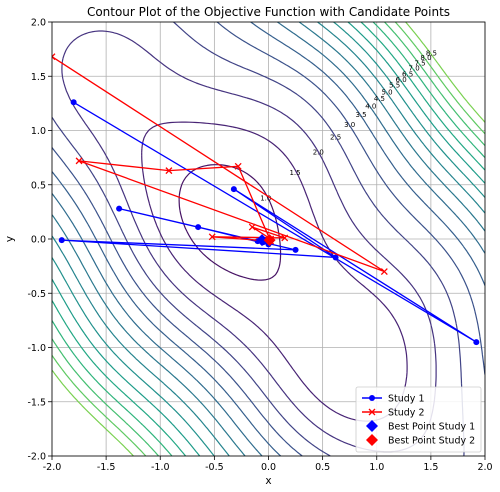 The height and width of the screenshot is (492, 500). I want to click on x-tick-label: -1.0, so click(160, 467).